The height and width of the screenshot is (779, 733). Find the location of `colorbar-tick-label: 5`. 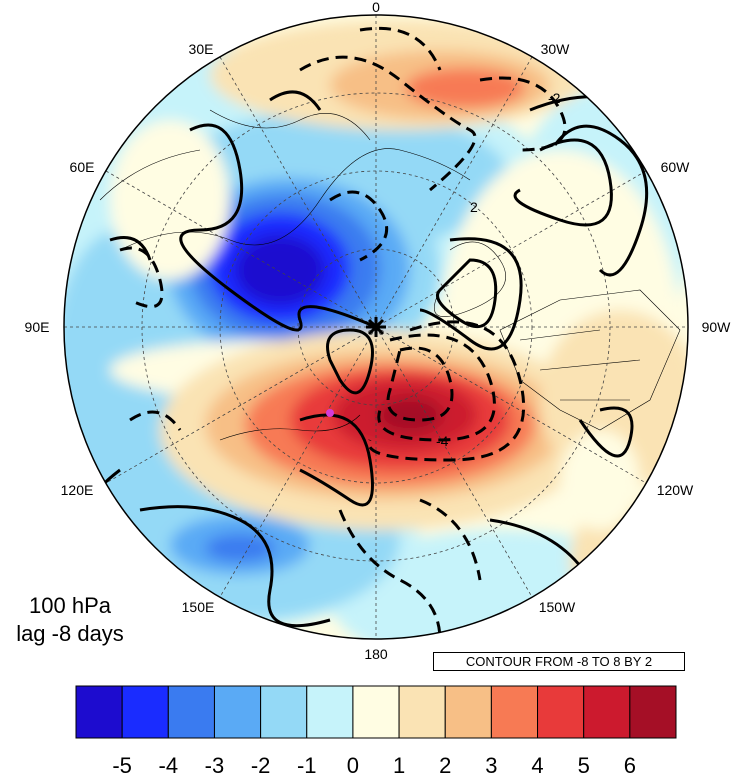

colorbar-tick-label: 5 is located at coordinates (584, 765).